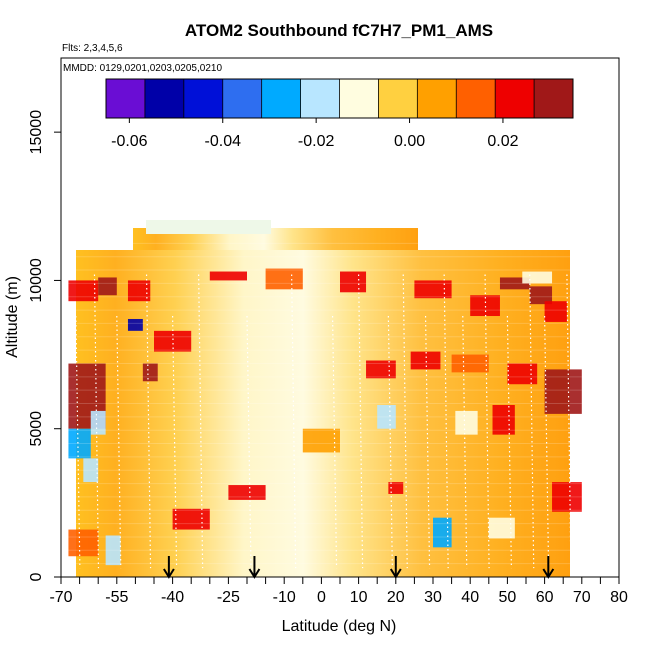 The image size is (650, 650). What do you see at coordinates (284, 597) in the screenshot?
I see `x-tick-label: -10` at bounding box center [284, 597].